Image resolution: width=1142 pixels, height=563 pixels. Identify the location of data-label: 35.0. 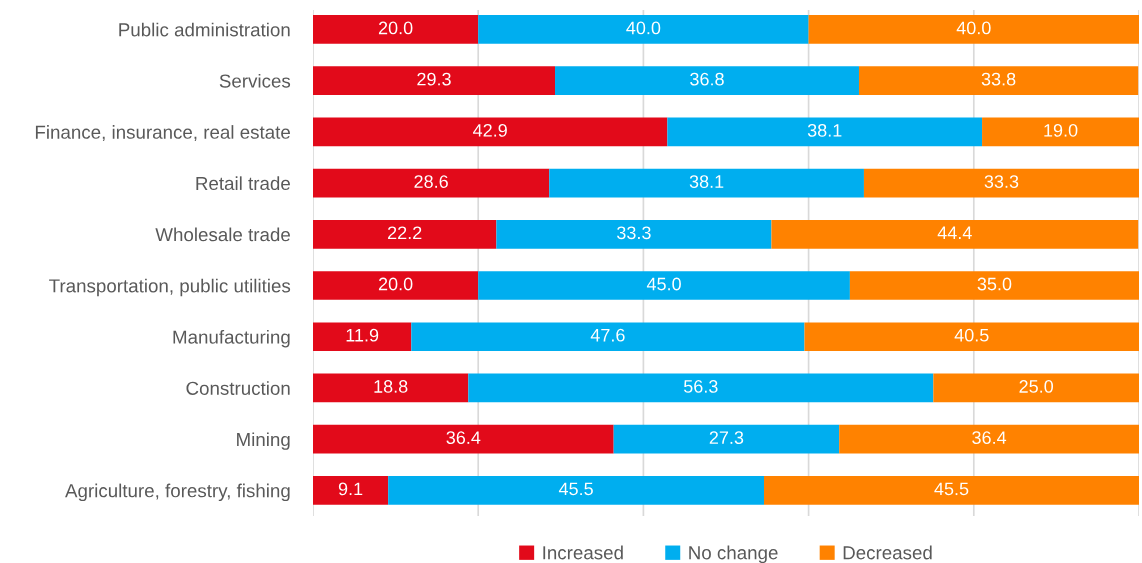
(994, 284).